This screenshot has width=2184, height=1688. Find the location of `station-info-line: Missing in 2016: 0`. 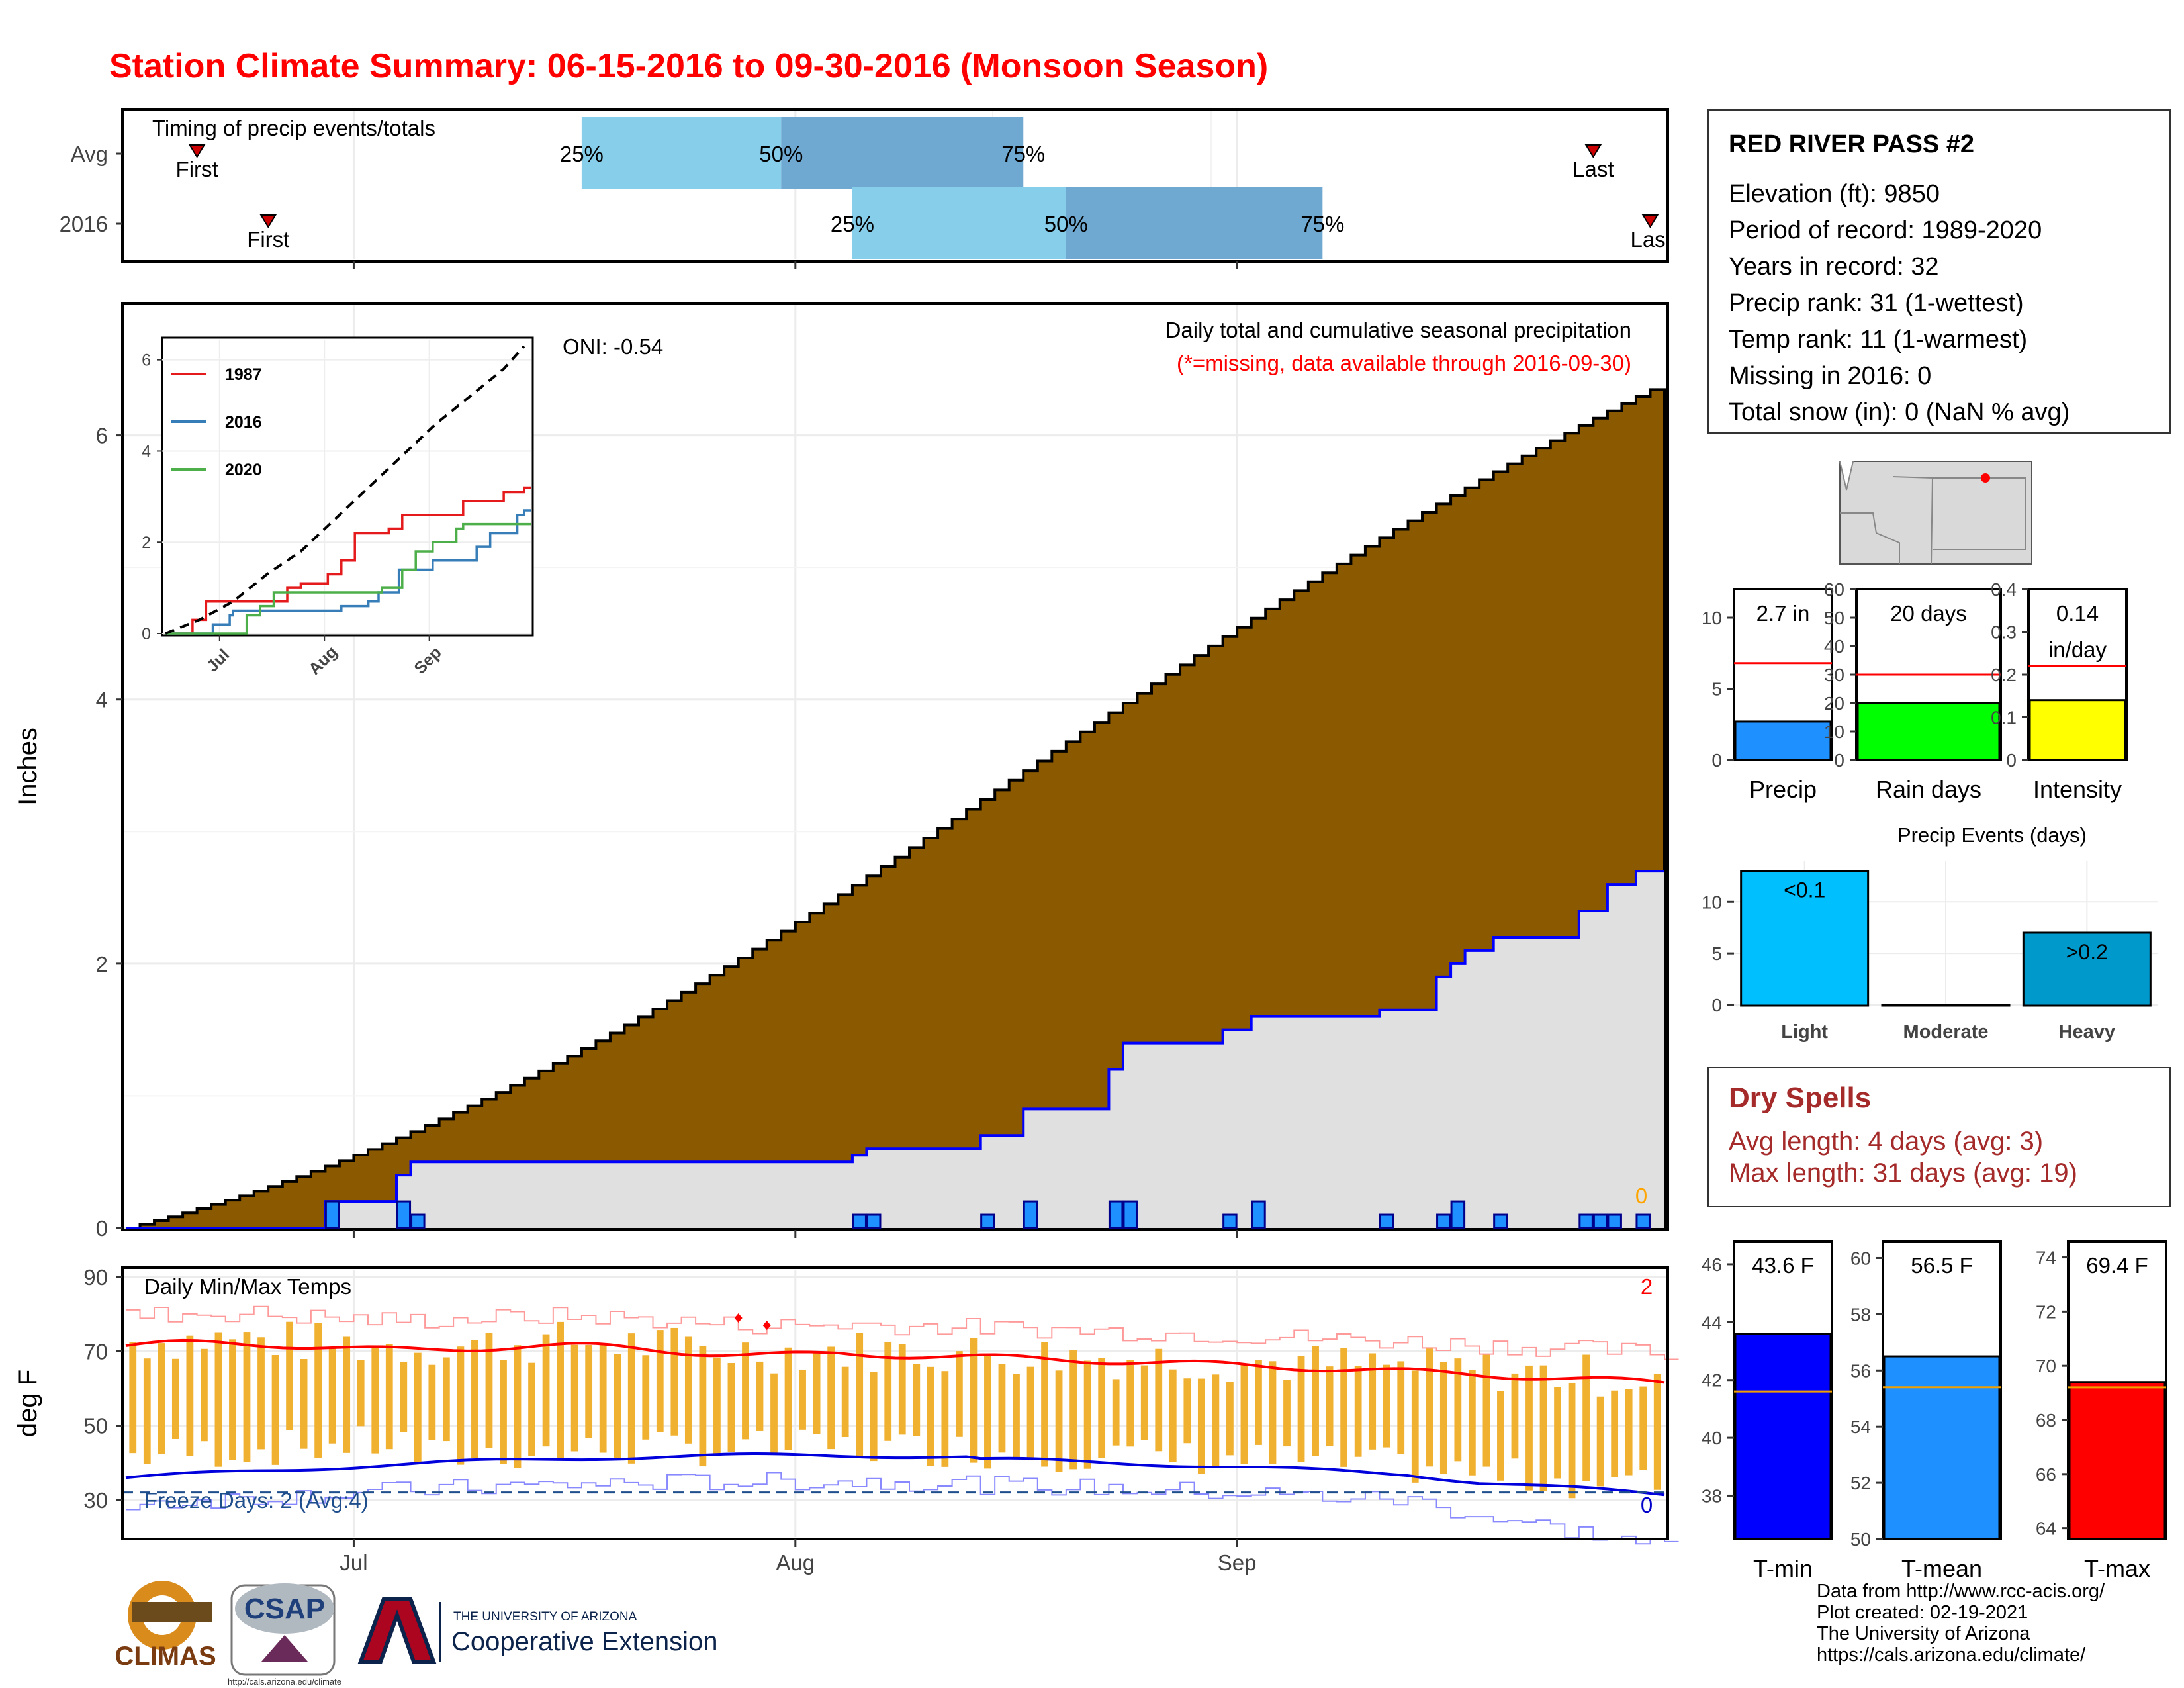

station-info-line: Missing in 2016: 0 is located at coordinates (1831, 376).